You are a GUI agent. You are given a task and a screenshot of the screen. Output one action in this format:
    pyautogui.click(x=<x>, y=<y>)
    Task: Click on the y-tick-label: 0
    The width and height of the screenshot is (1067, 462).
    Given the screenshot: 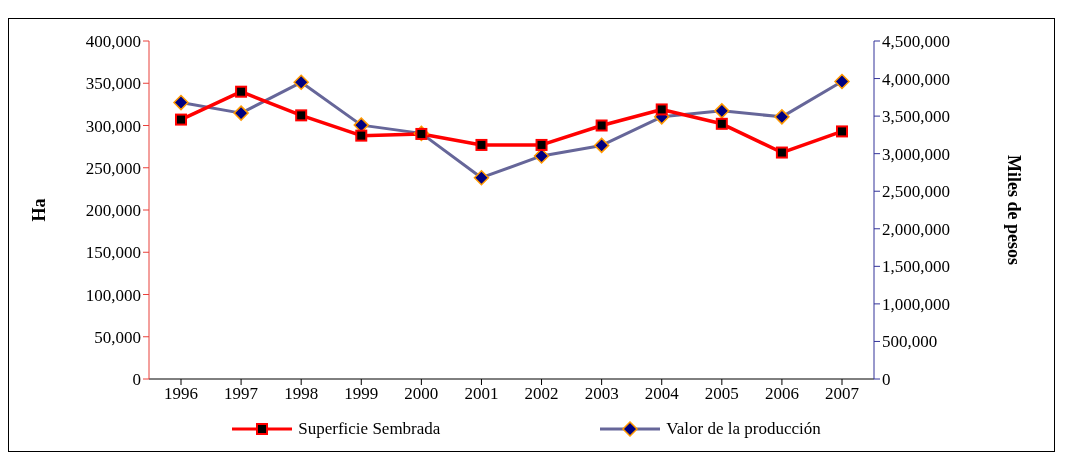 What is the action you would take?
    pyautogui.click(x=136, y=380)
    